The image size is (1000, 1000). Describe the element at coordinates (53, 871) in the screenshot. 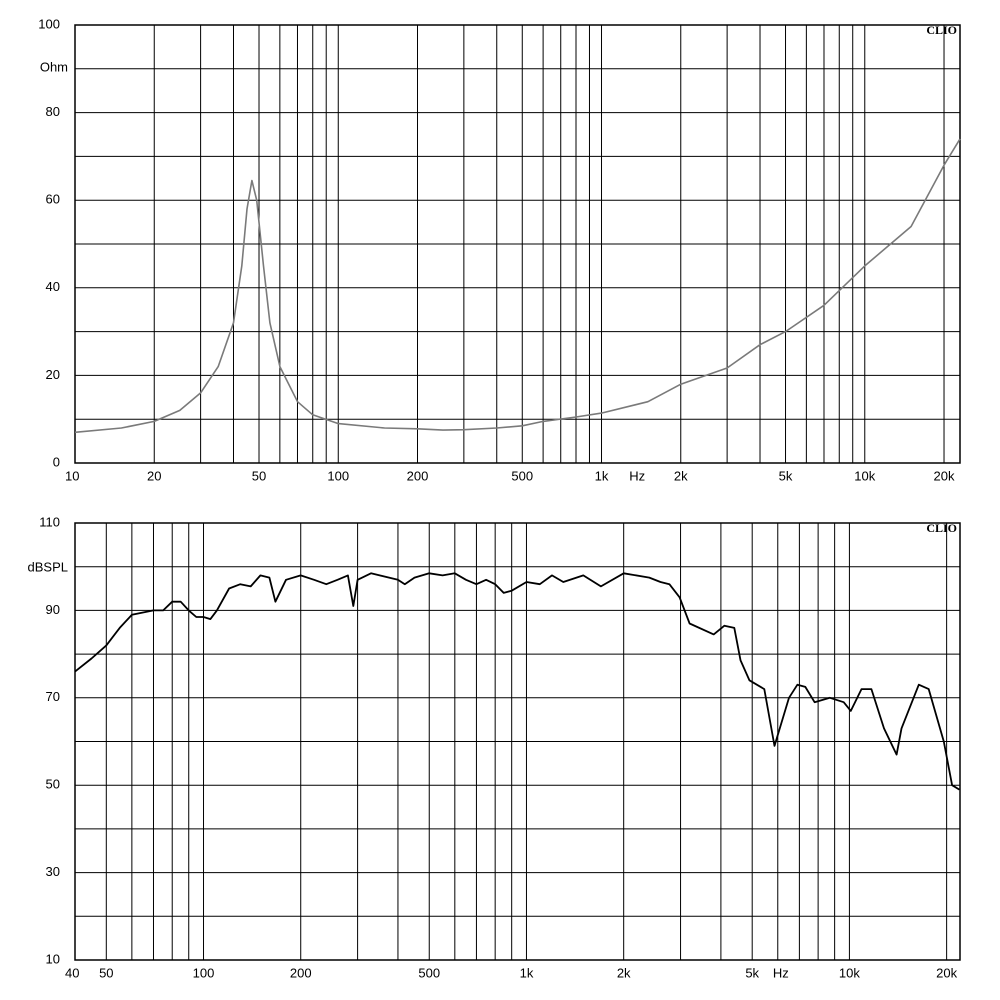

I see `y-tick-label: 30` at that location.